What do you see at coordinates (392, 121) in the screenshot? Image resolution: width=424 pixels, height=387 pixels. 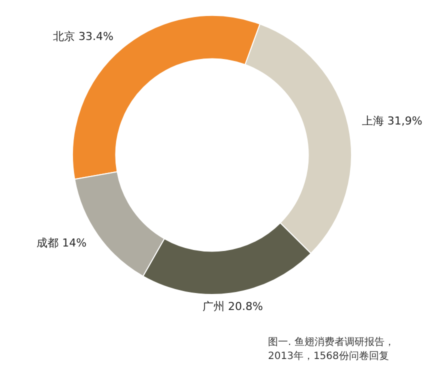 I see `slice-label: 上海 31,9%` at bounding box center [392, 121].